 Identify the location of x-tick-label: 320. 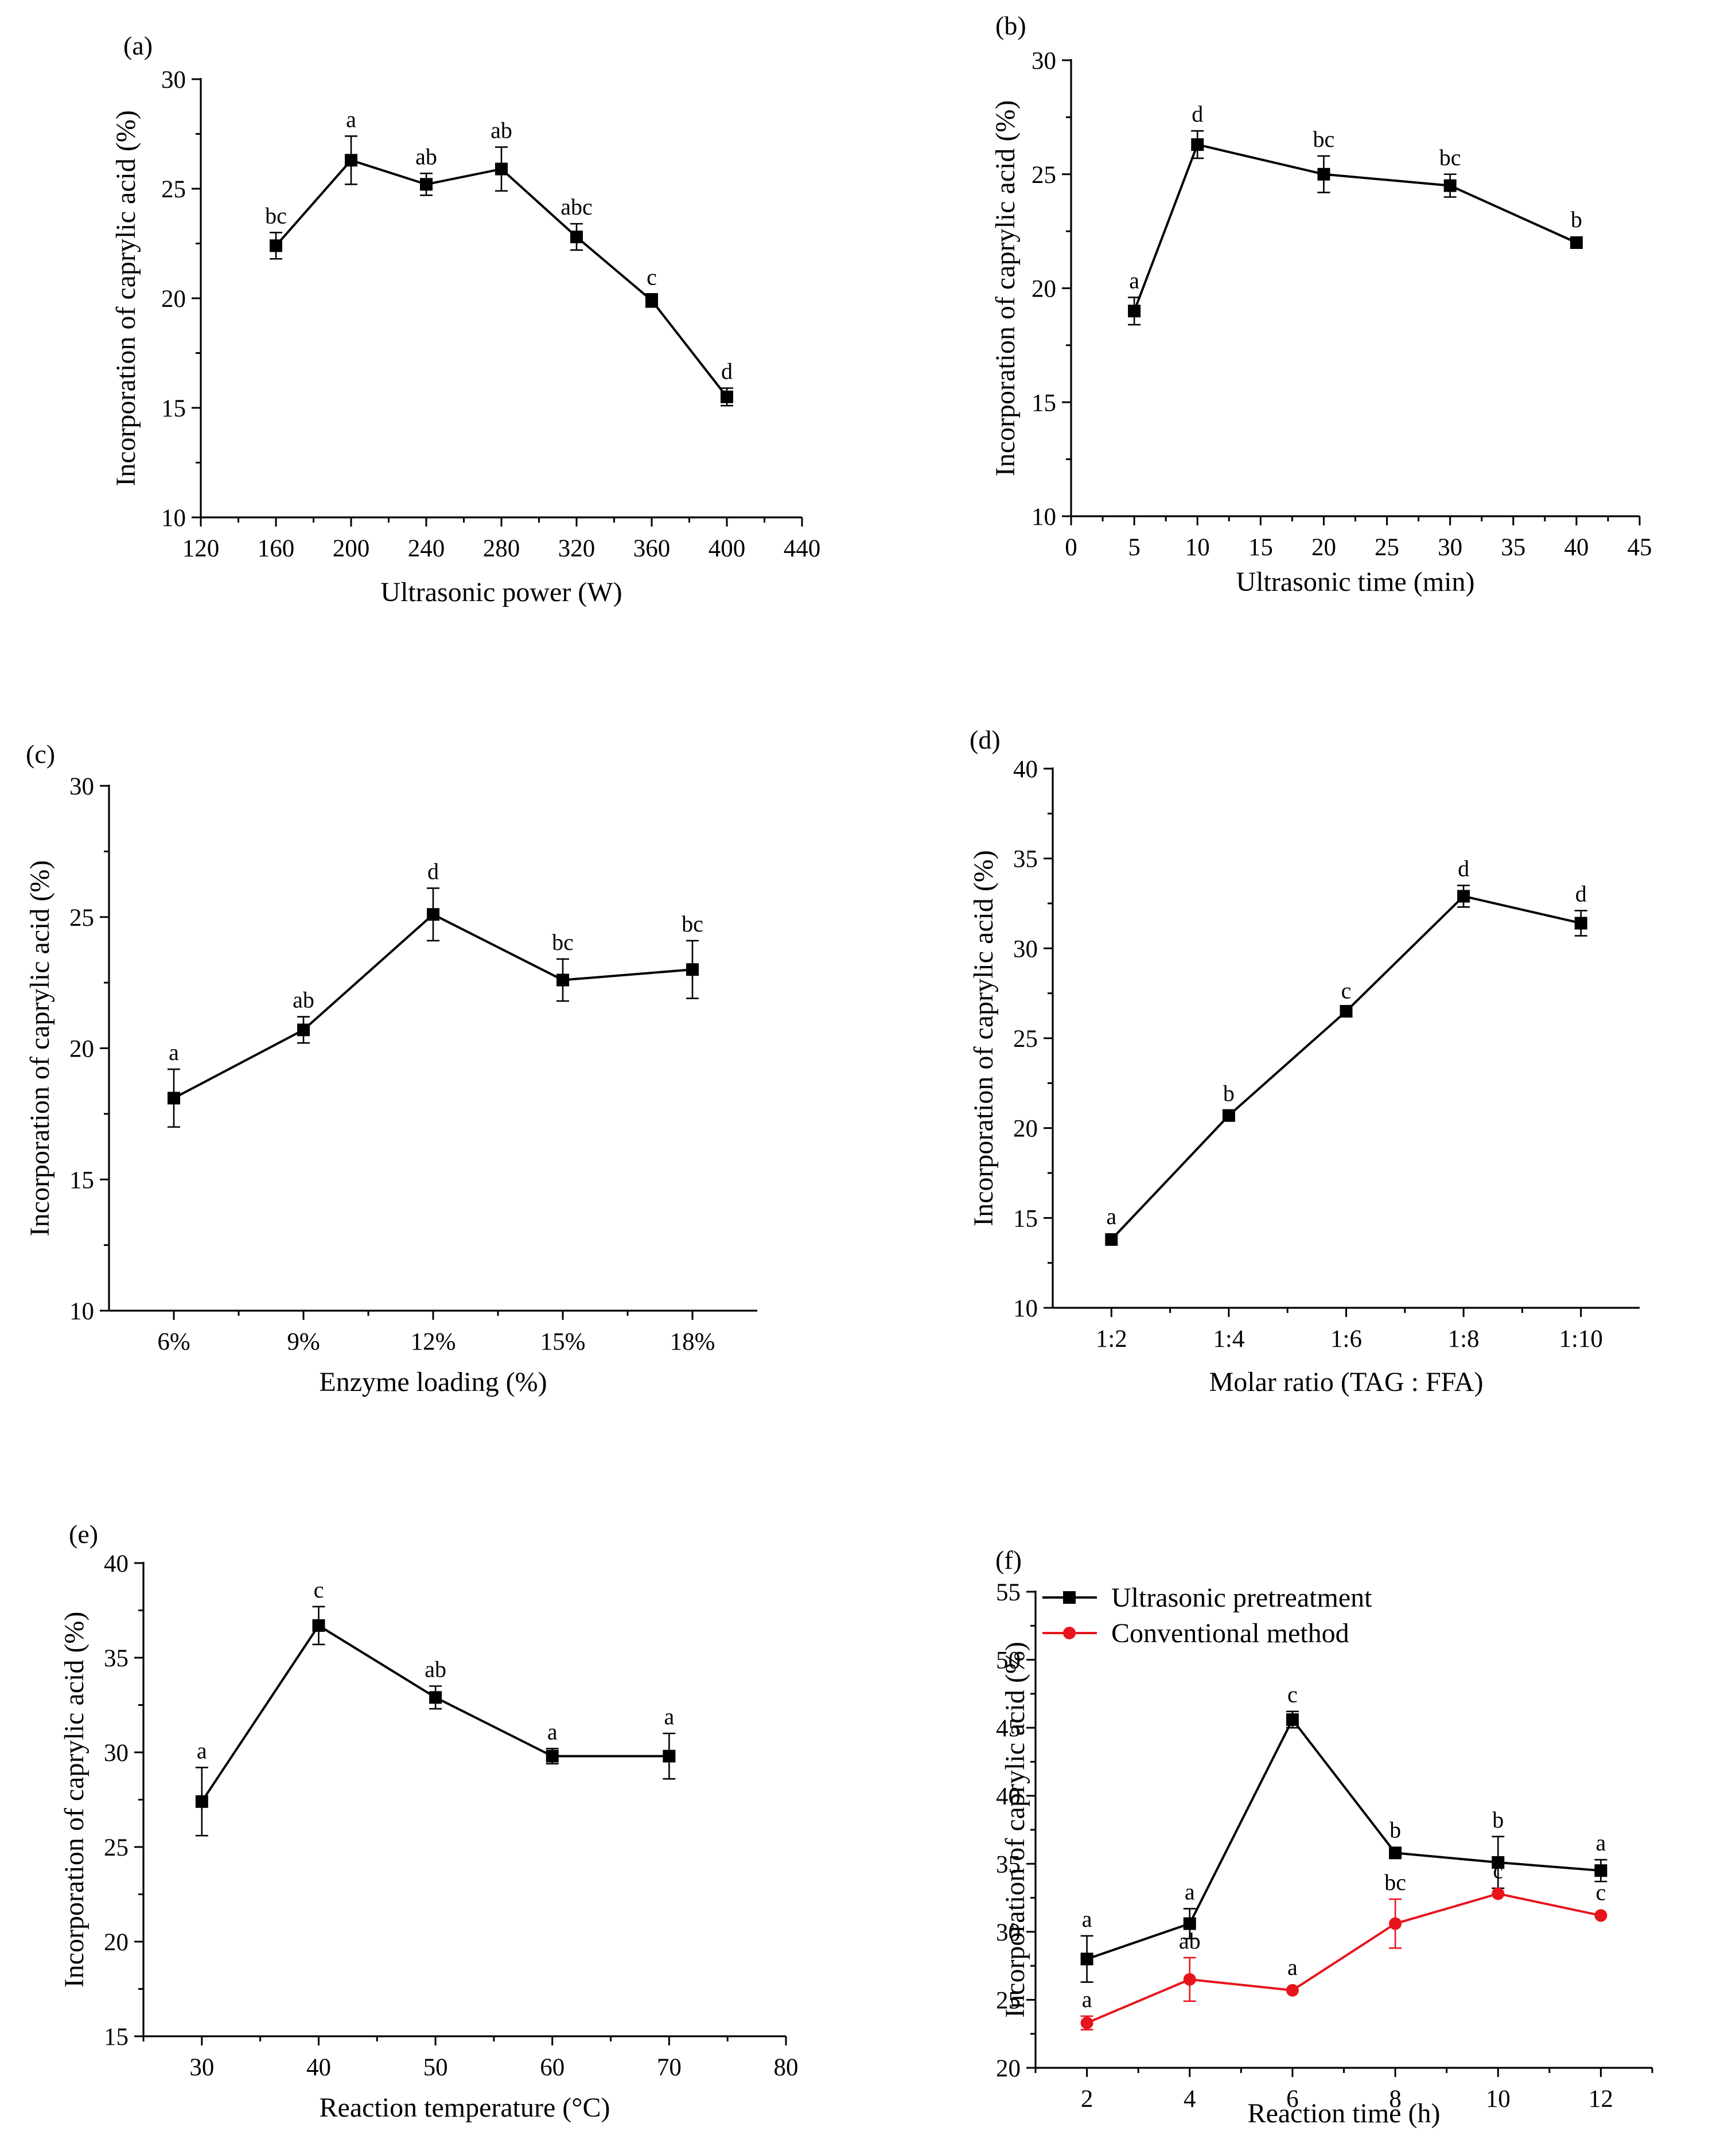
(576, 548).